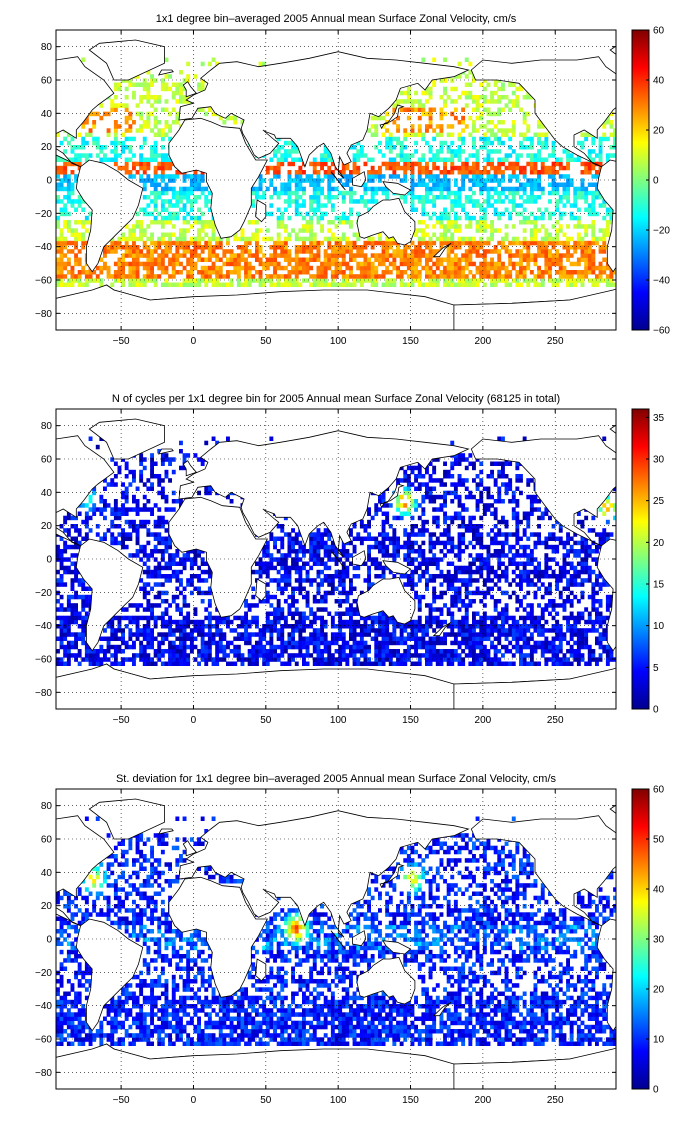 This screenshot has height=1140, width=696. Describe the element at coordinates (43, 214) in the screenshot. I see `y-tick-label: −20` at that location.